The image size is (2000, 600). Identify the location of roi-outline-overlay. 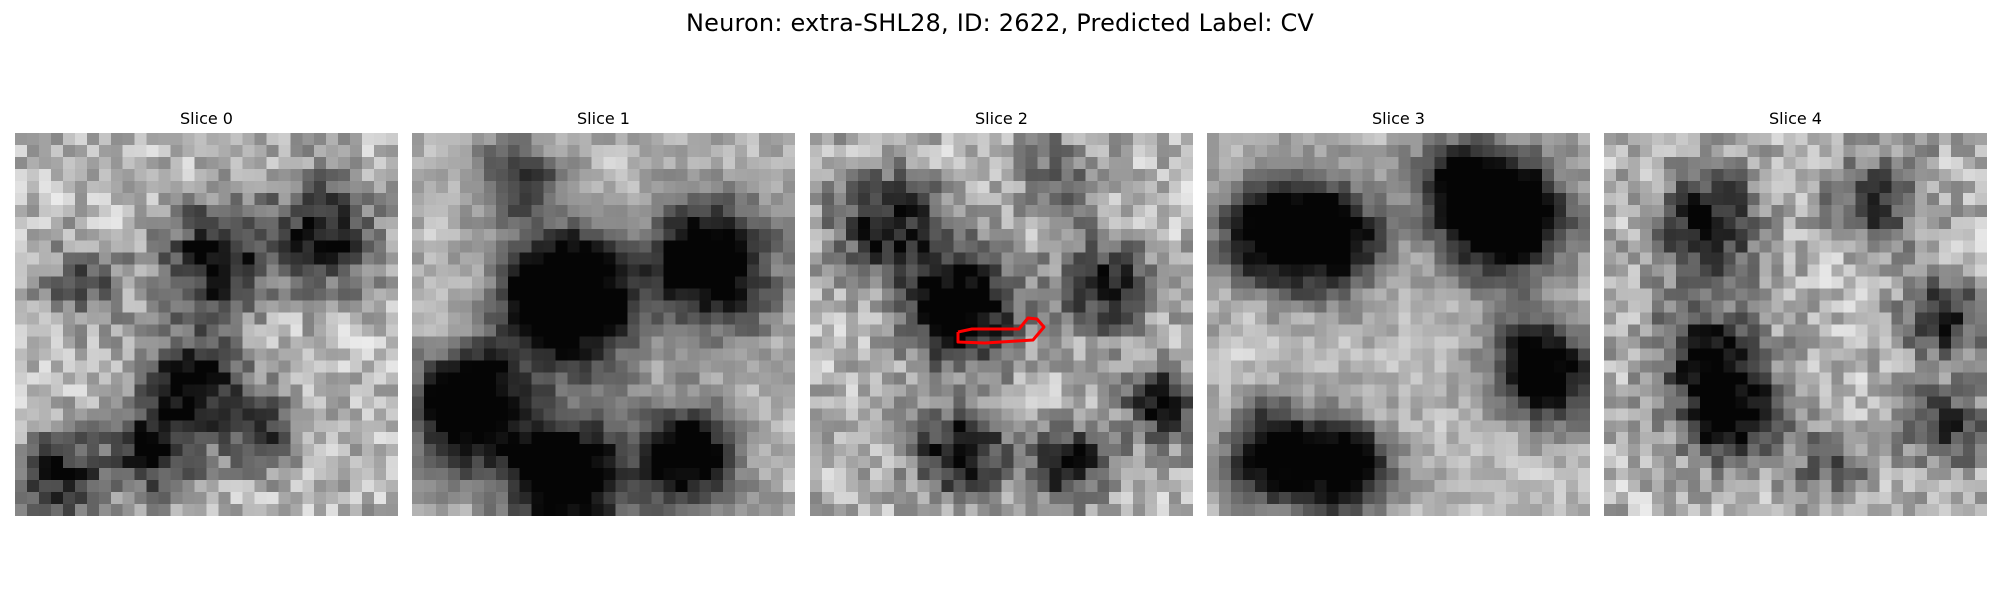
(1001, 324).